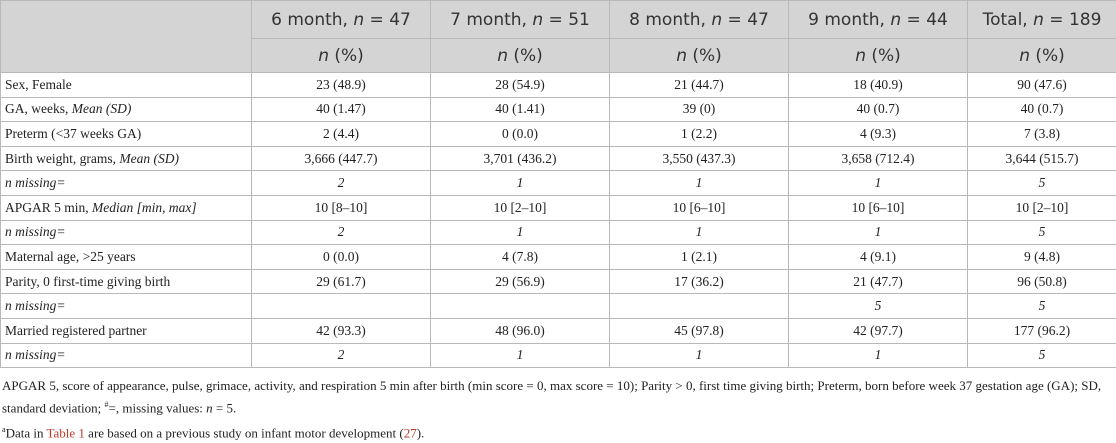 The image size is (1116, 443). I want to click on table-cell: 3,701 (436.2), so click(520, 158).